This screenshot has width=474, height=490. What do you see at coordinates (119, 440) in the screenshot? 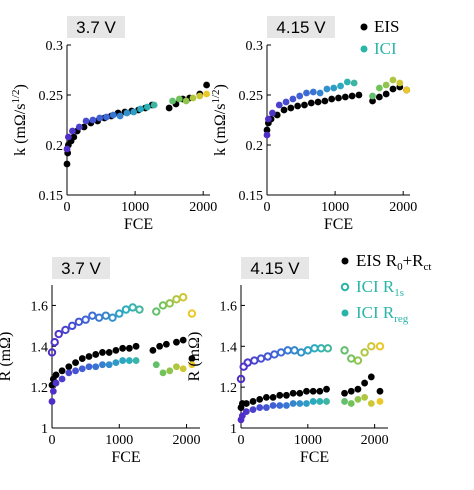
I see `x-tick-label: 1000` at bounding box center [119, 440].